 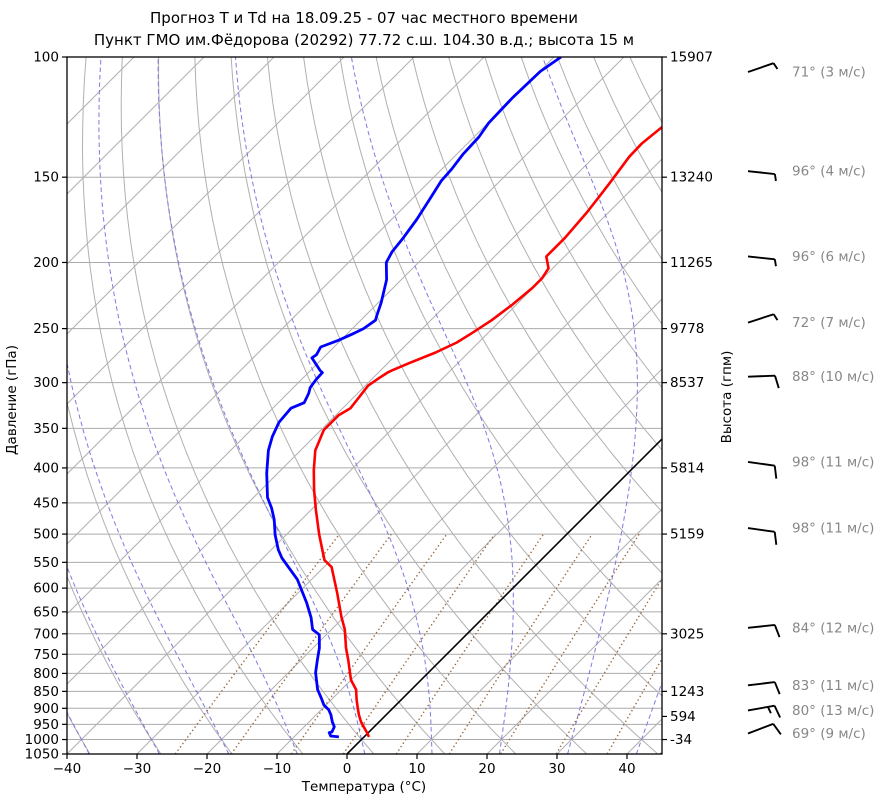 What do you see at coordinates (46, 612) in the screenshot?
I see `pressure-tick-label: 650` at bounding box center [46, 612].